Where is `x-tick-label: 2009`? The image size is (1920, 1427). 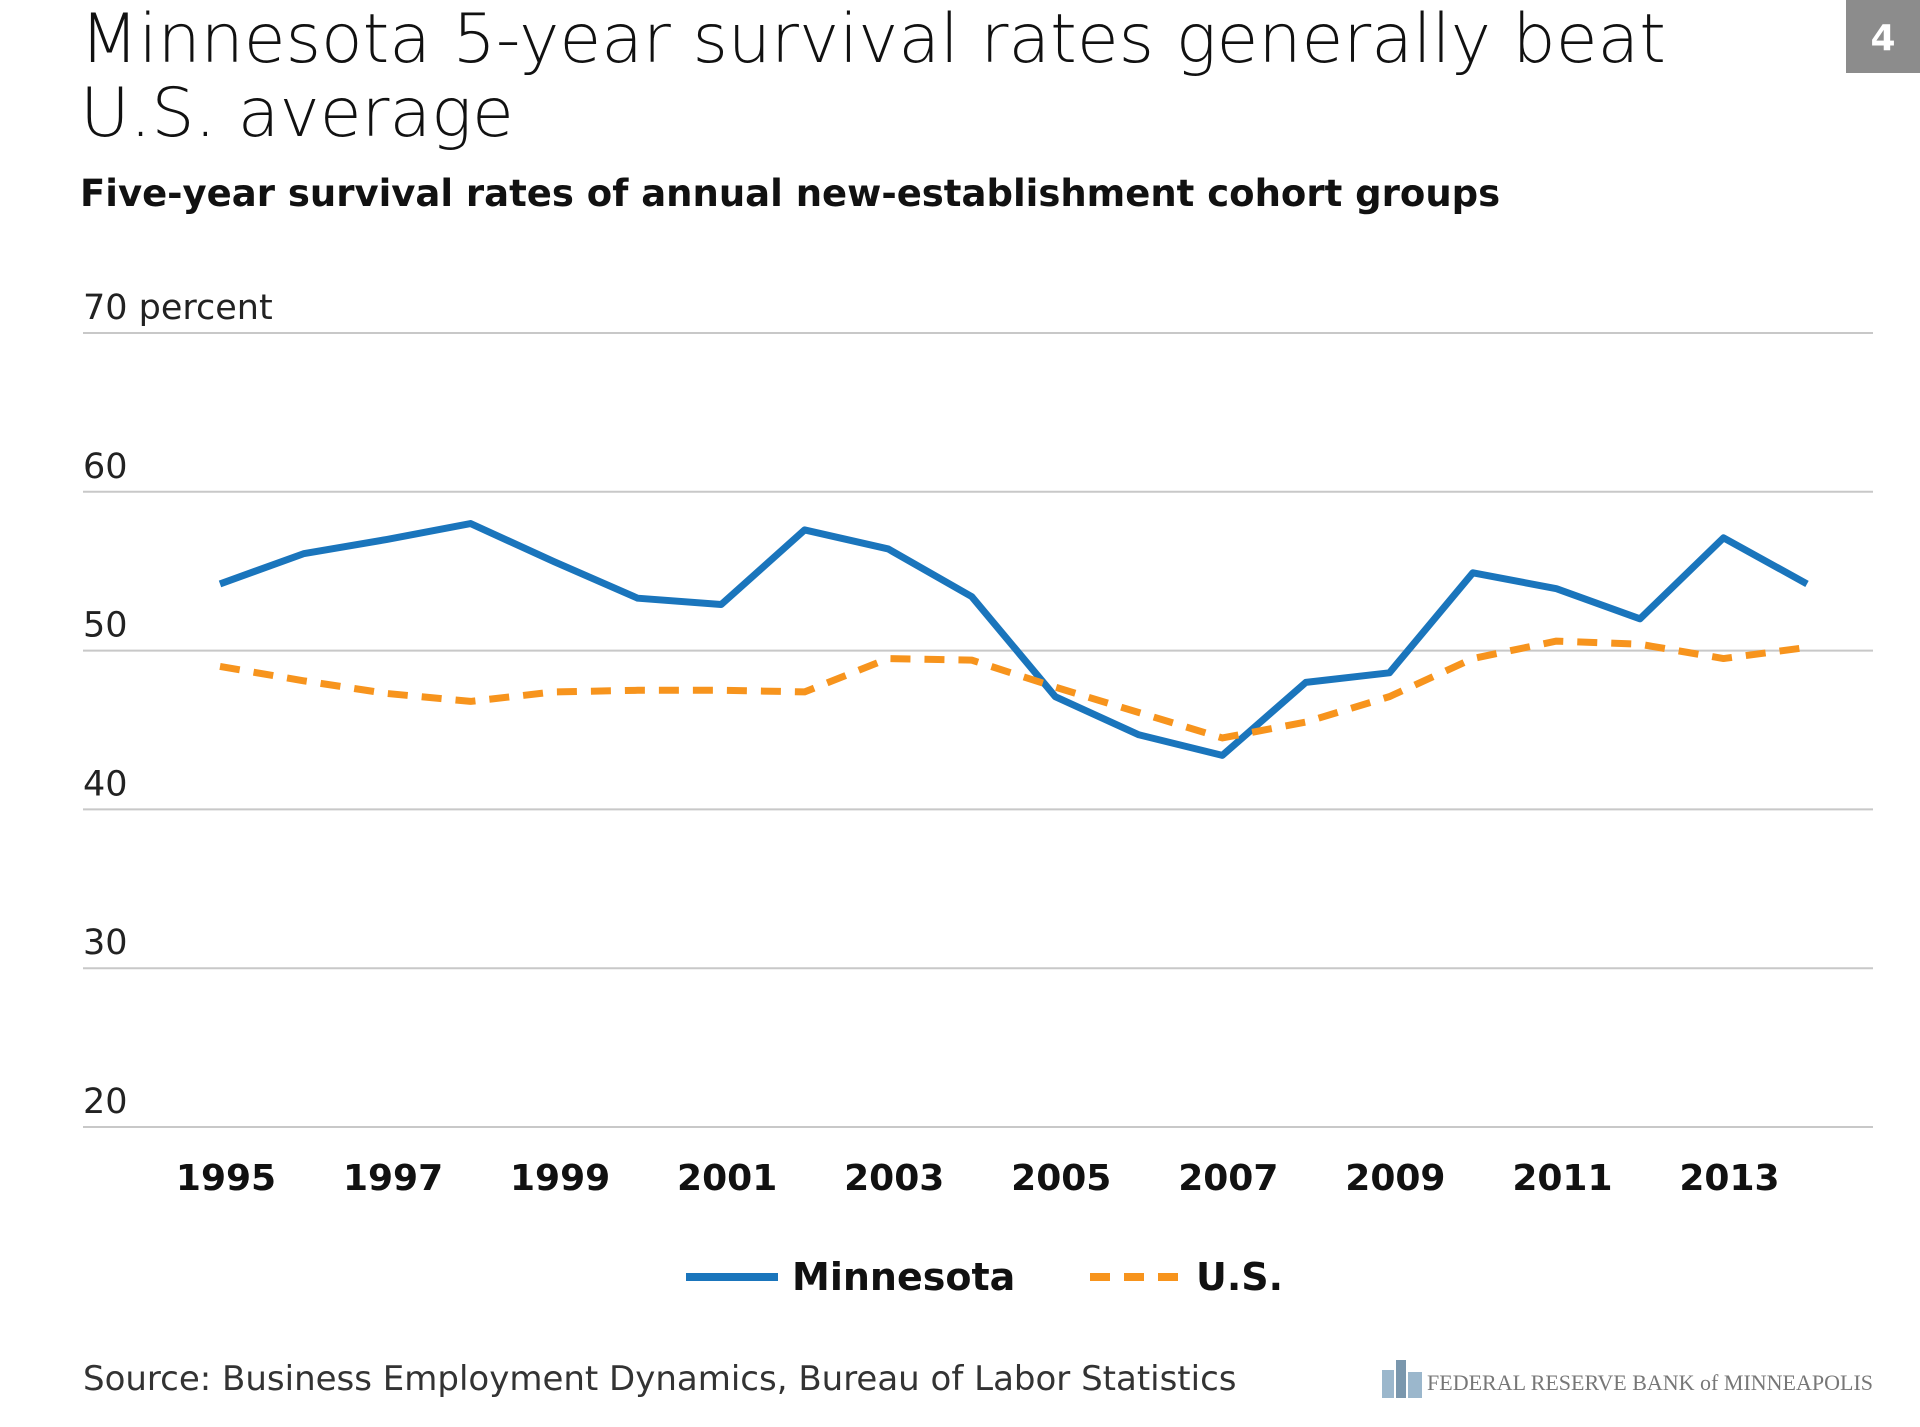 x-tick-label: 2009 is located at coordinates (1395, 1178).